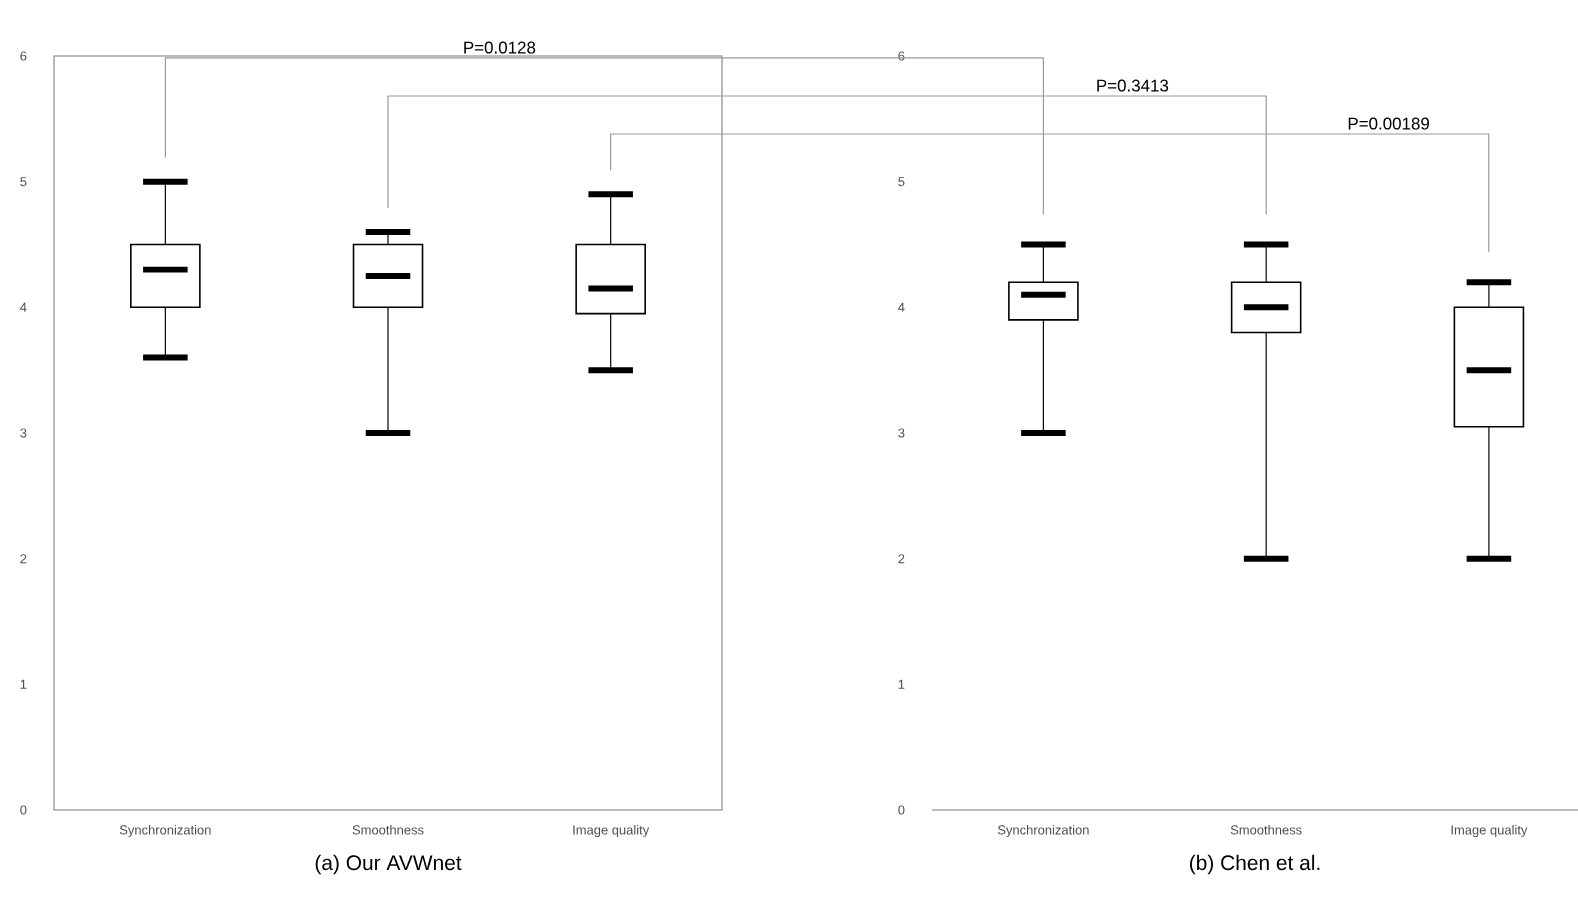 Image resolution: width=1578 pixels, height=904 pixels. What do you see at coordinates (500, 47) in the screenshot?
I see `text: P=0.0128` at bounding box center [500, 47].